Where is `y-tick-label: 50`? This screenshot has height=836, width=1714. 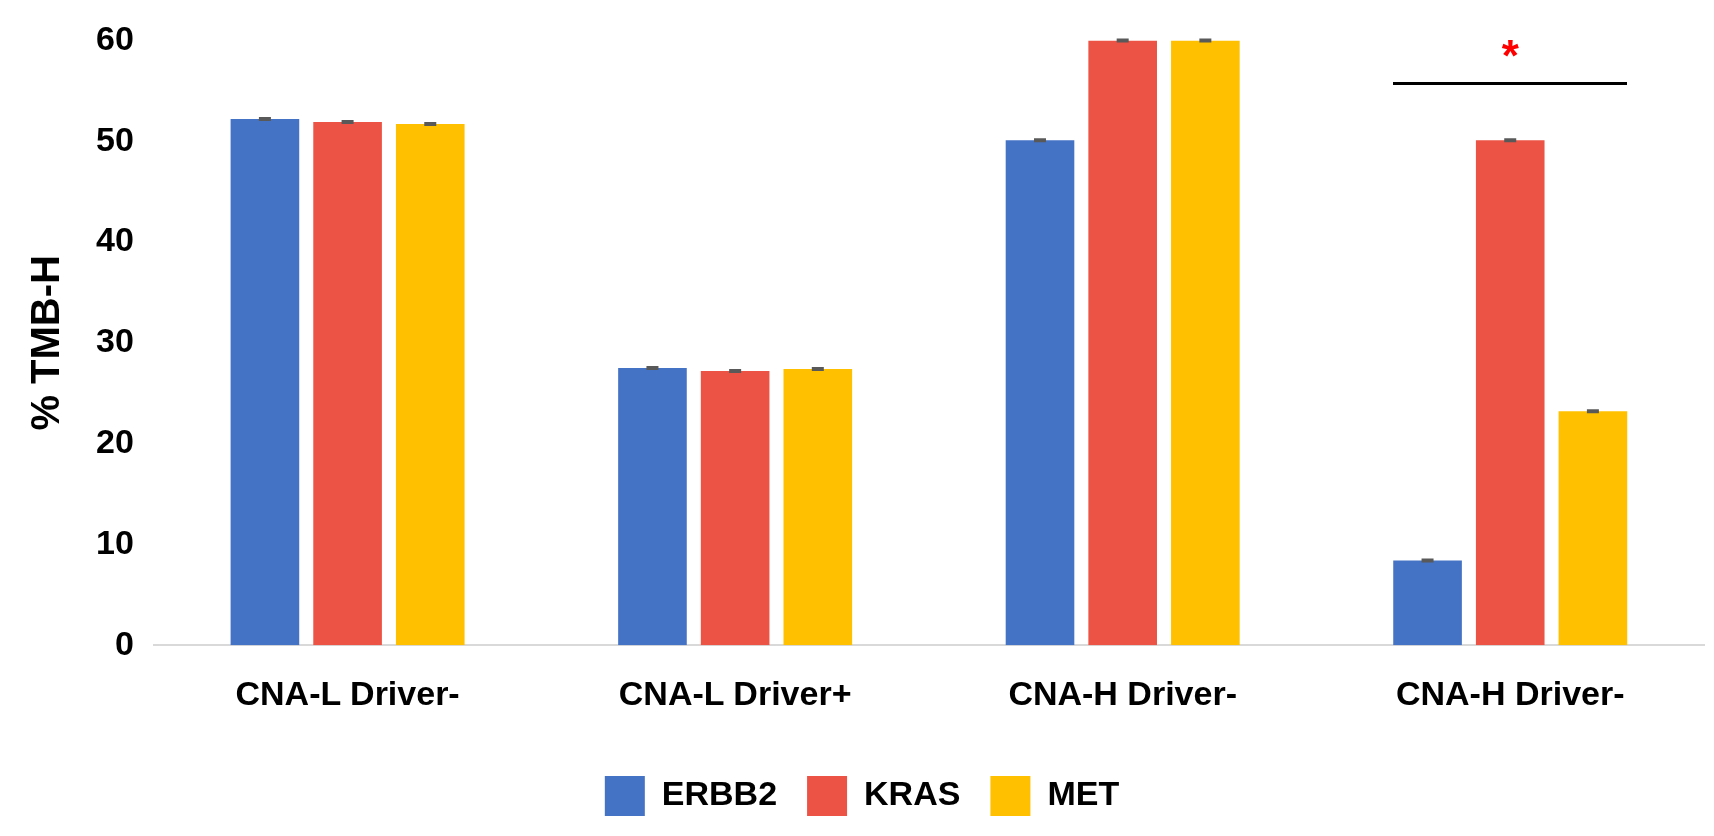
y-tick-label: 50 is located at coordinates (114, 138).